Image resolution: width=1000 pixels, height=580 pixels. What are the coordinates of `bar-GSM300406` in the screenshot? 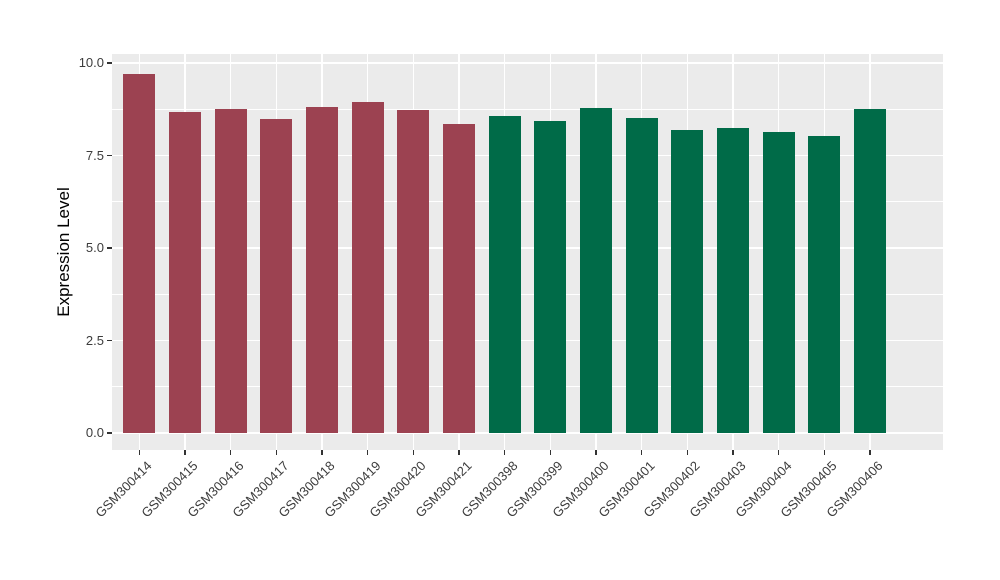 It's located at (869, 270).